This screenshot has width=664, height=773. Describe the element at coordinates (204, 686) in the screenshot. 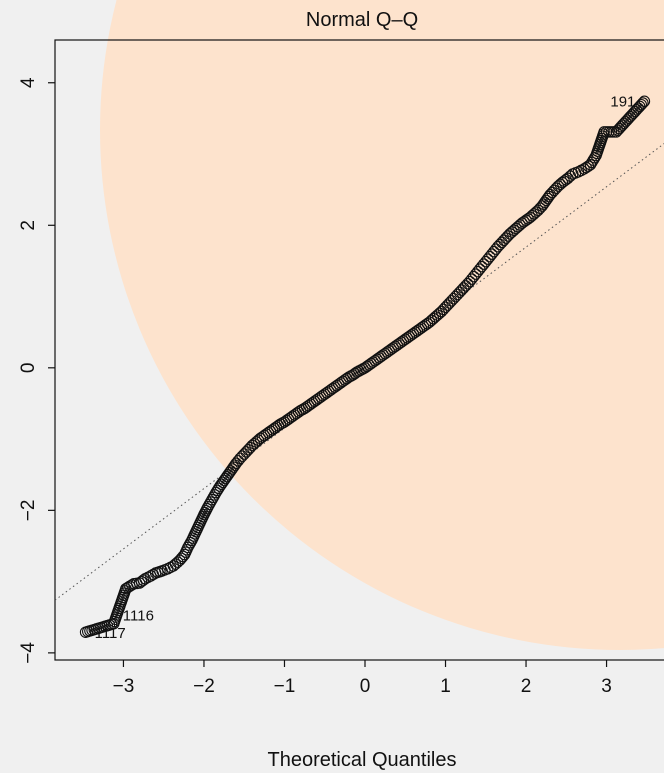

I see `x-tick-label: −2` at that location.